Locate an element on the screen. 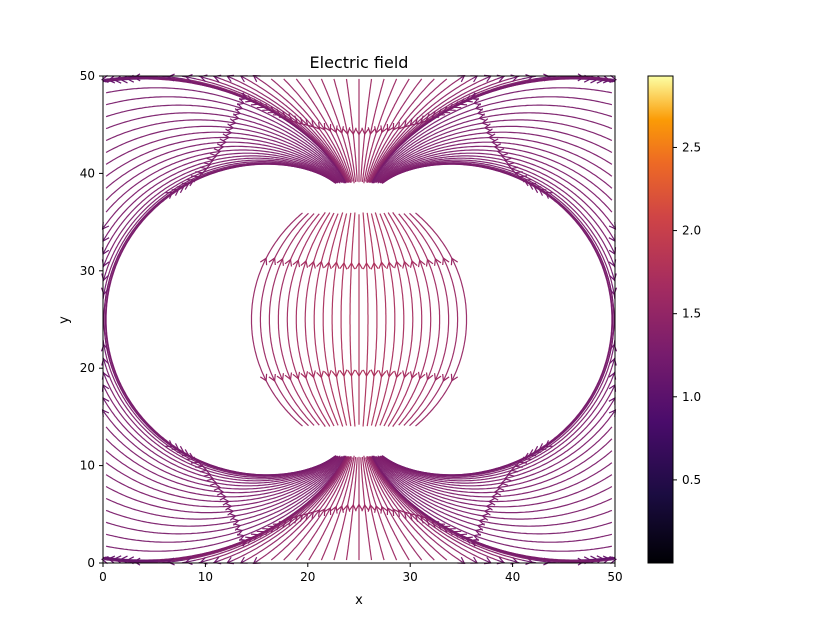 The image size is (827, 633). x-tick-label: 30 is located at coordinates (410, 577).